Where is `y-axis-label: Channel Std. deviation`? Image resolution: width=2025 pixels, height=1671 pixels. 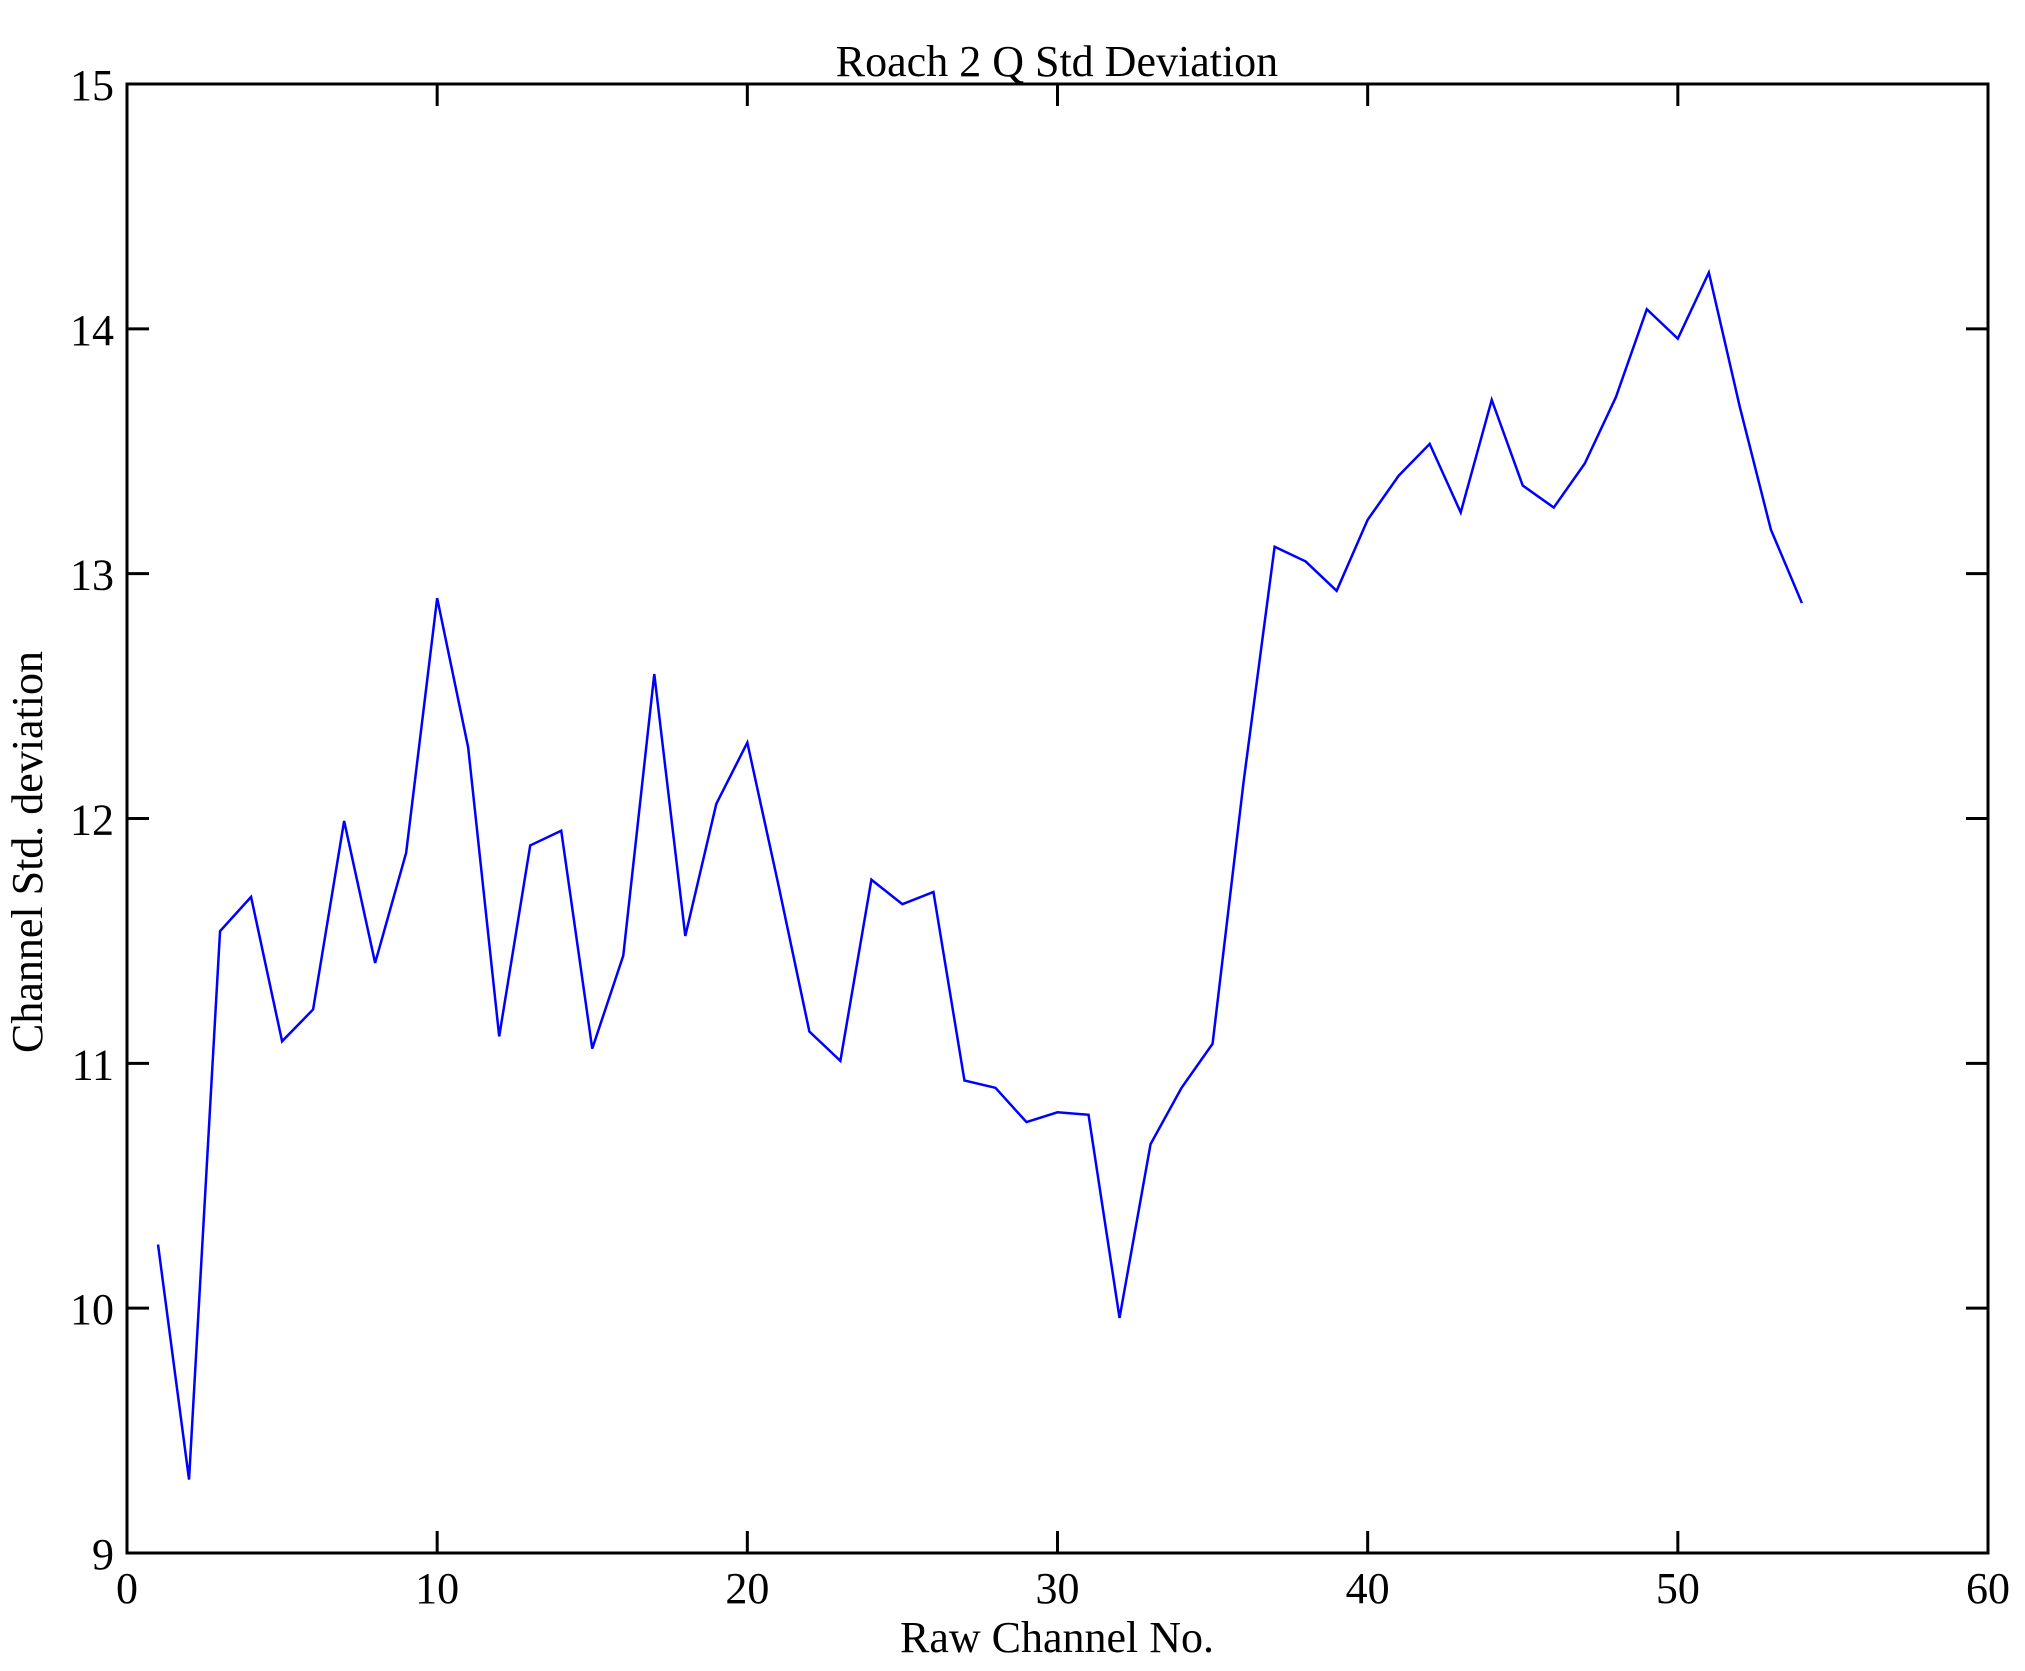
y-axis-label: Channel Std. deviation is located at coordinates (27, 852).